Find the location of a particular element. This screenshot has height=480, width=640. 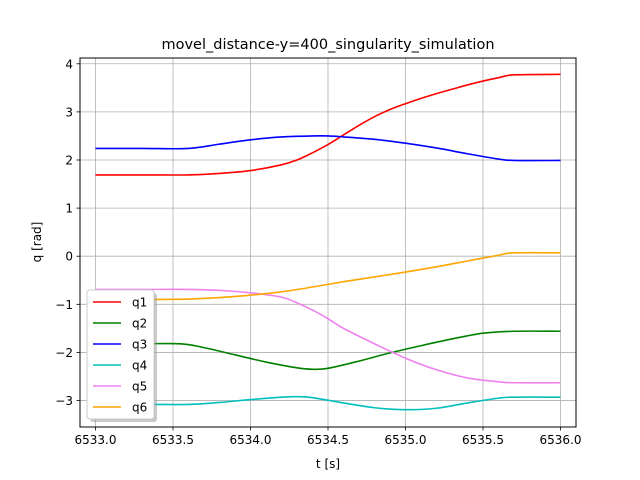

legend: q1 q2 q3 q4 q5 q6 is located at coordinates (121, 355).